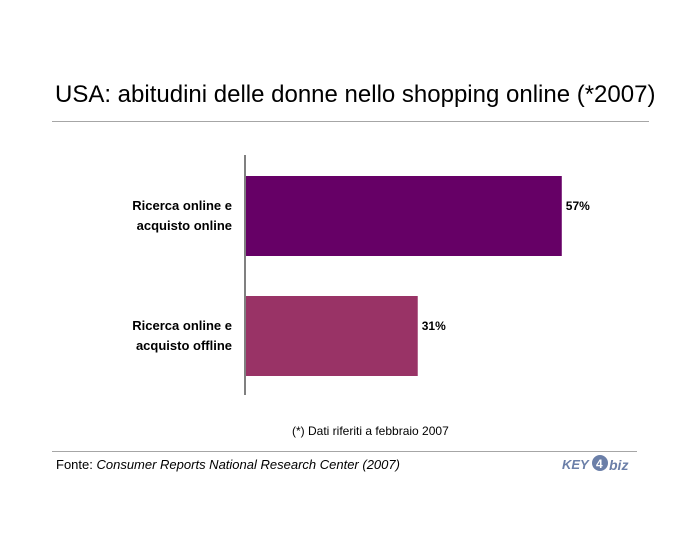 Image resolution: width=700 pixels, height=550 pixels. I want to click on logo-biz-text: biz, so click(618, 465).